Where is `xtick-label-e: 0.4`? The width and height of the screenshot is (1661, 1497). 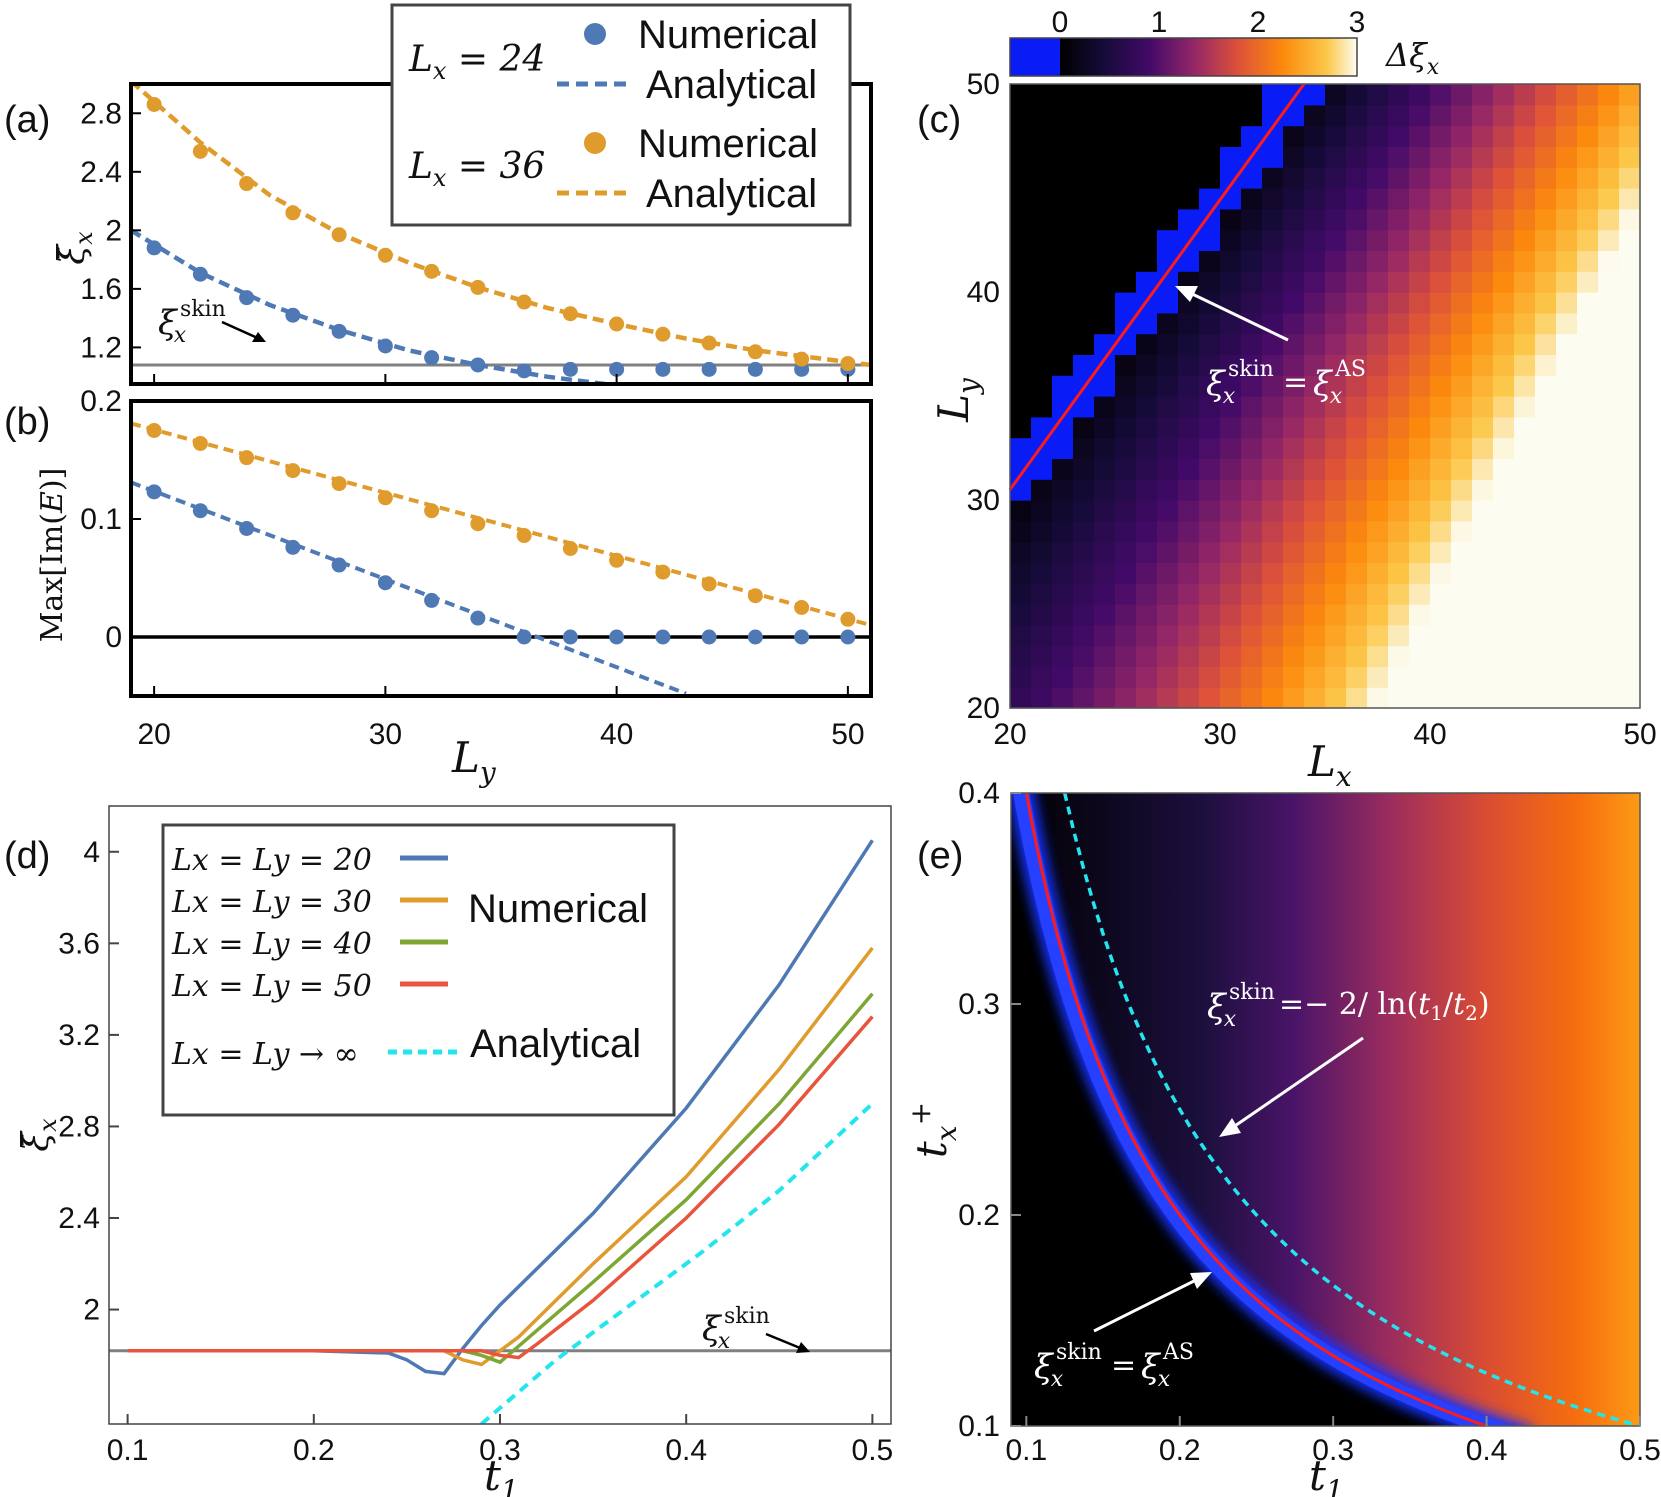
xtick-label-e: 0.4 is located at coordinates (1487, 1450).